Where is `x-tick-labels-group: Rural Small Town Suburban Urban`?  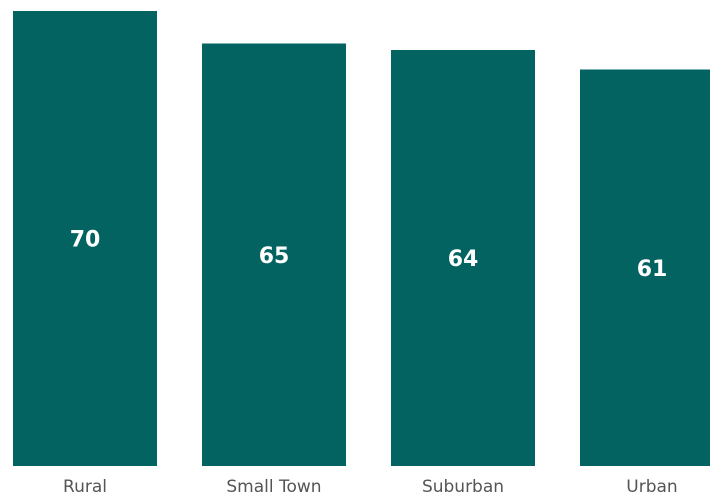 x-tick-labels-group: Rural Small Town Suburban Urban is located at coordinates (370, 486).